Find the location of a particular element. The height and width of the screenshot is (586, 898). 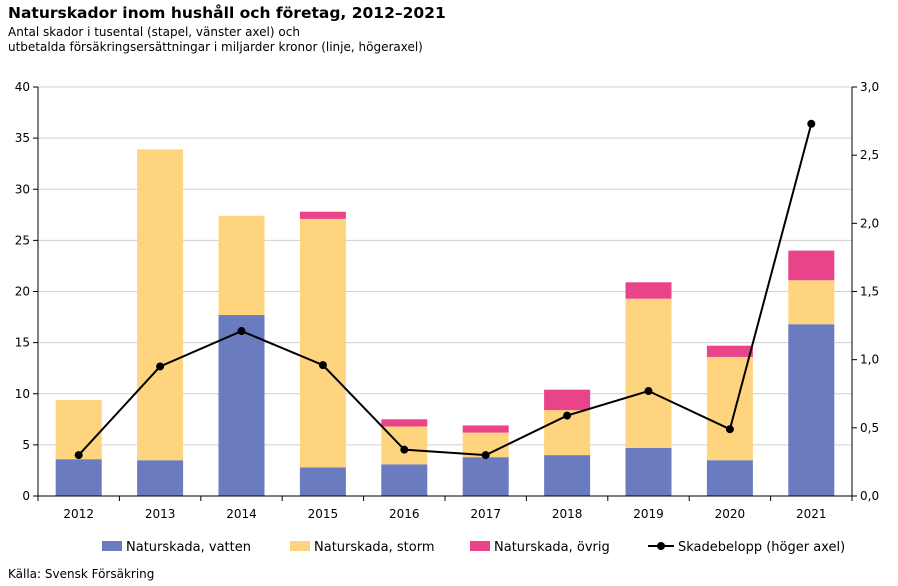

bar-2019-storm is located at coordinates (648, 373).